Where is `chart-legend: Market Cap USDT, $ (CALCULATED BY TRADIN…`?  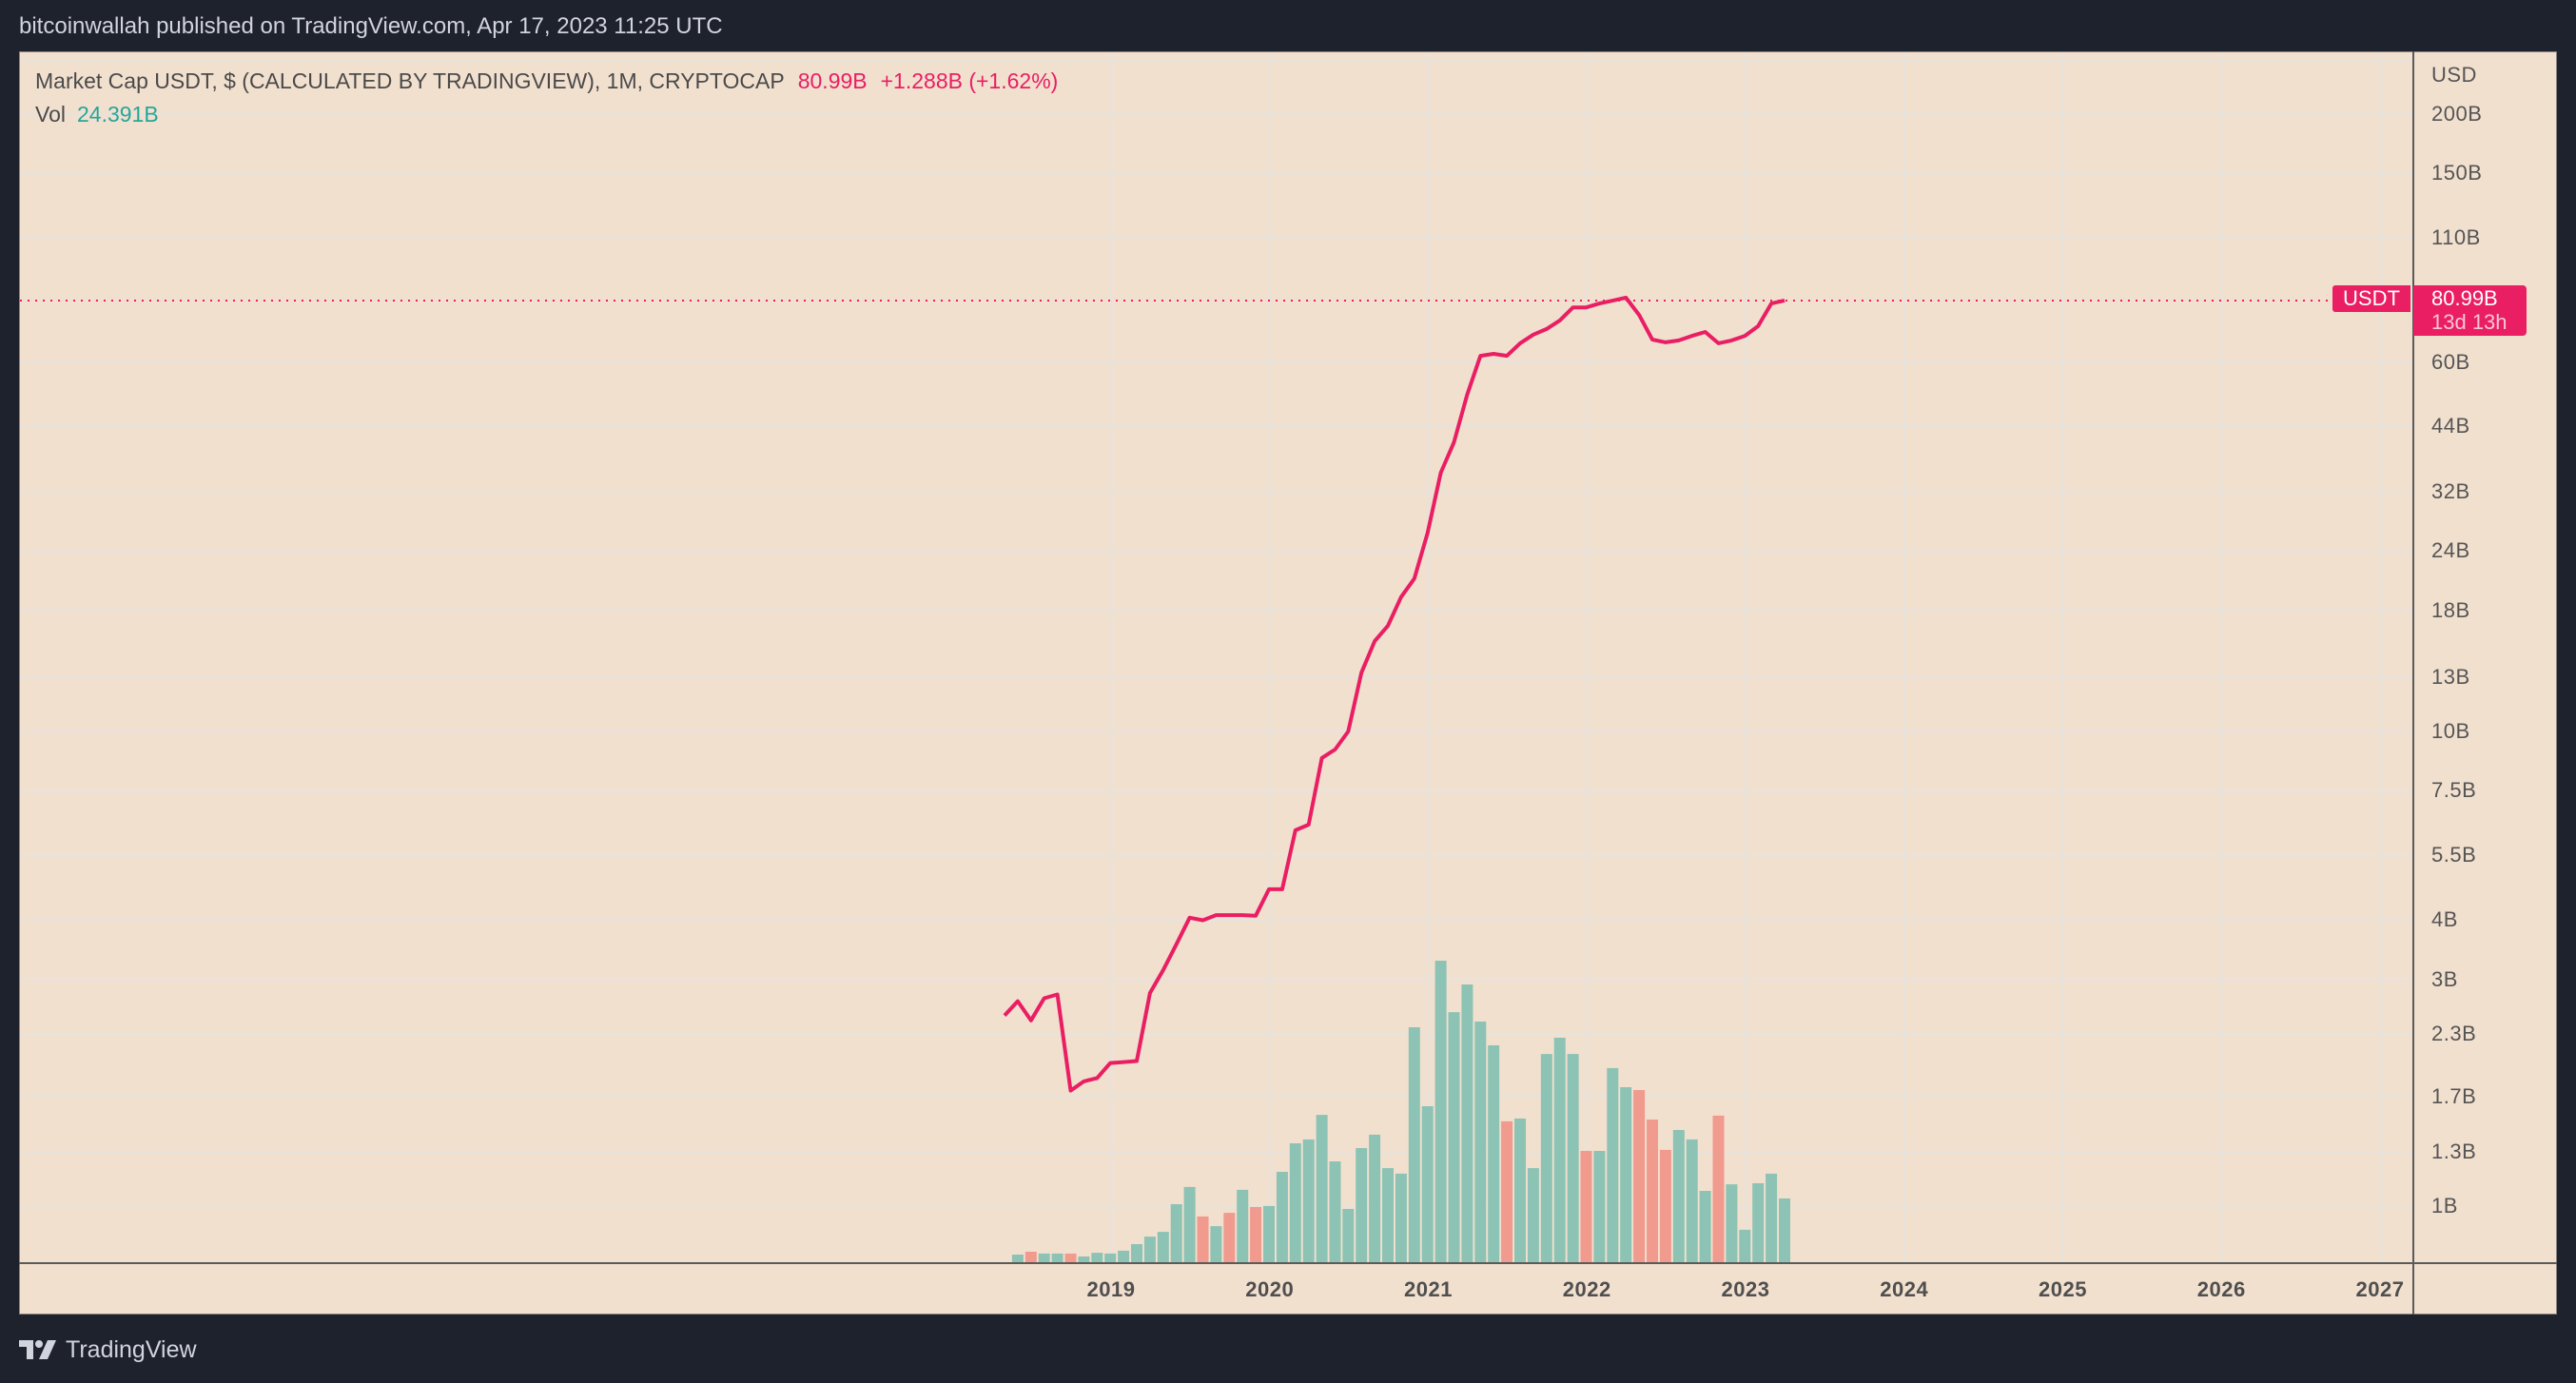
chart-legend: Market Cap USDT, $ (CALCULATED BY TRADIN… is located at coordinates (546, 100).